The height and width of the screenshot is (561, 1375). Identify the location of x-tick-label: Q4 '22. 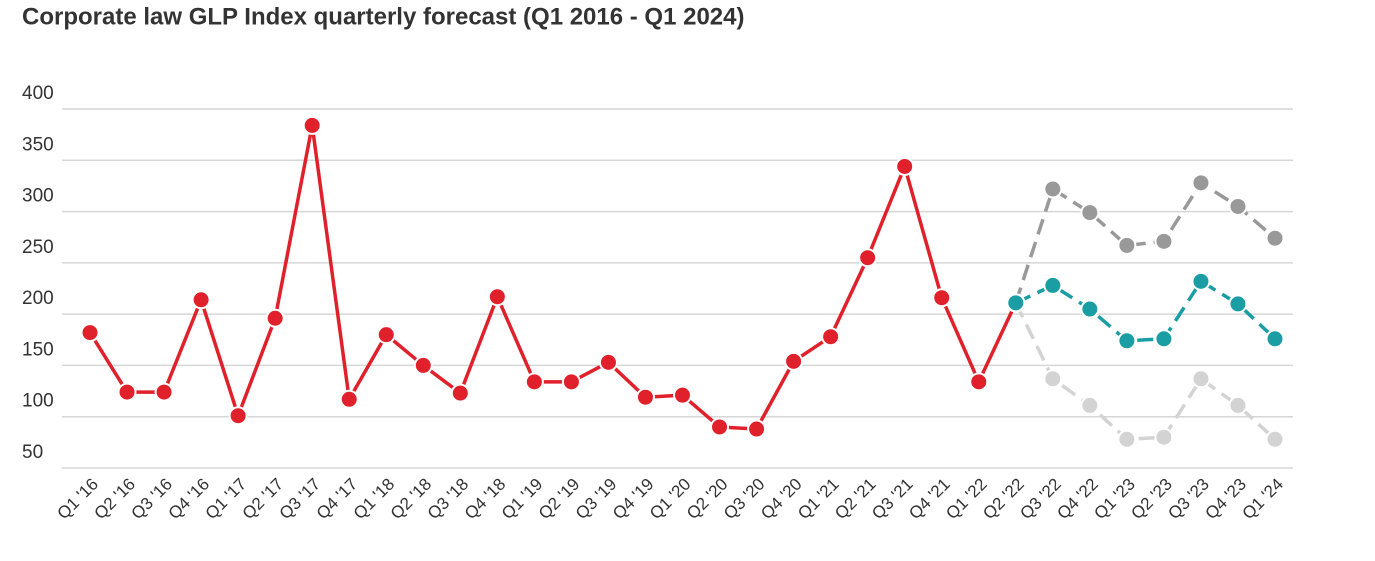
(1077, 499).